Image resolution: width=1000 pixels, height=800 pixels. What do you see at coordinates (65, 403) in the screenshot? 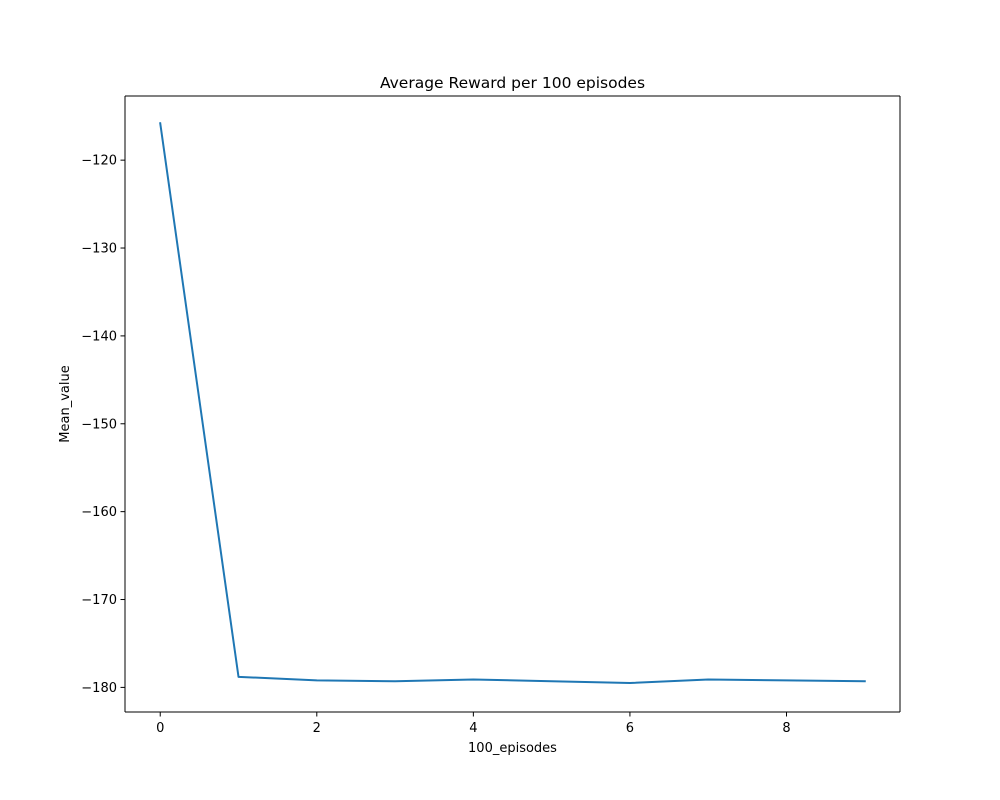
I see `y-axis-title: Mean_value` at bounding box center [65, 403].